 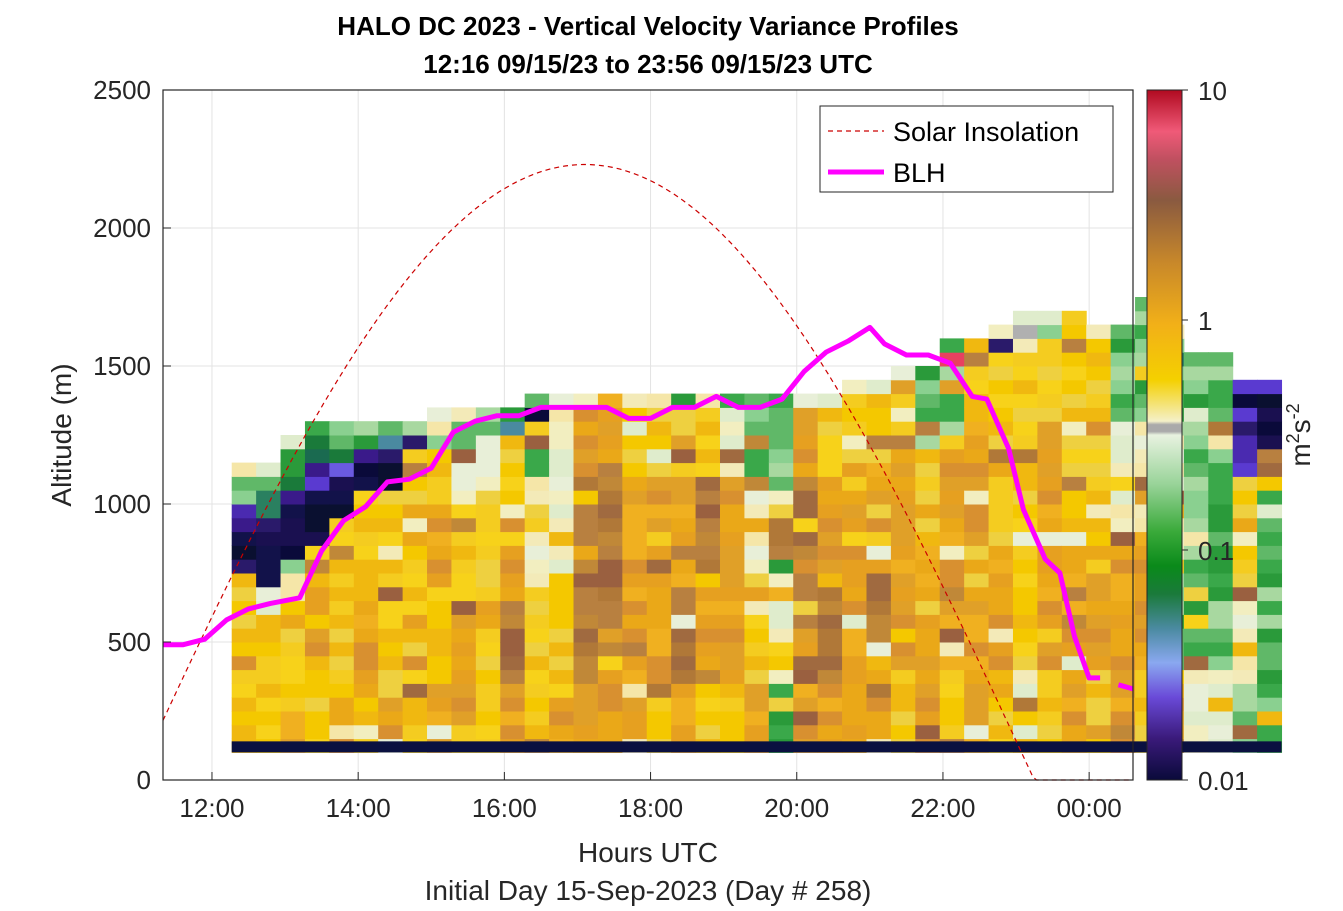 I want to click on y-tick-label: 1500, so click(x=122, y=366).